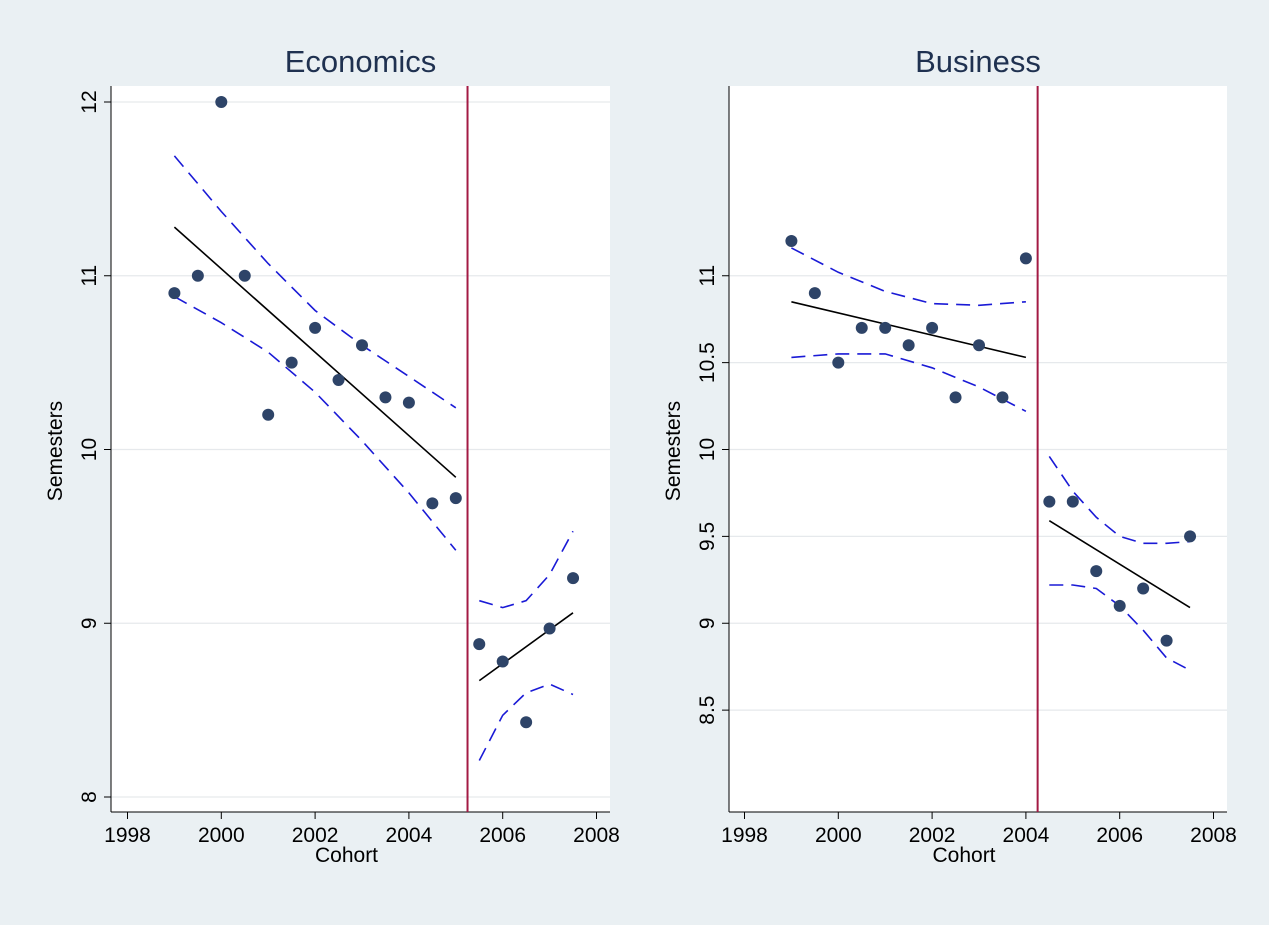 The height and width of the screenshot is (925, 1269). I want to click on panel-title: Business, so click(978, 61).